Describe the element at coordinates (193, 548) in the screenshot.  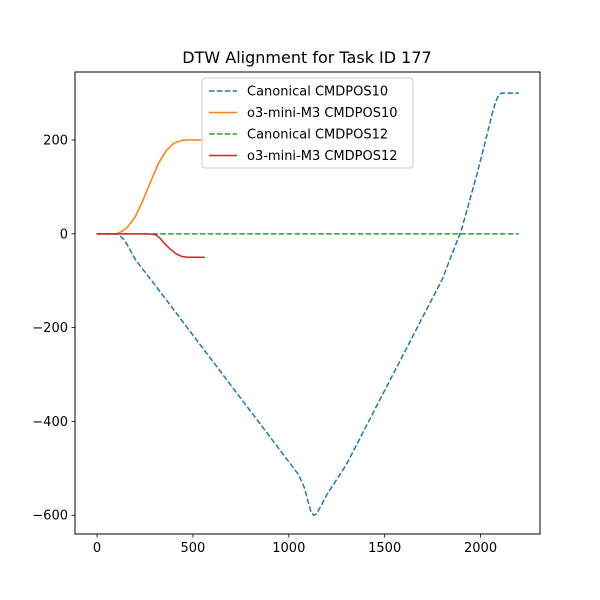
I see `x-tick-label: 500` at that location.